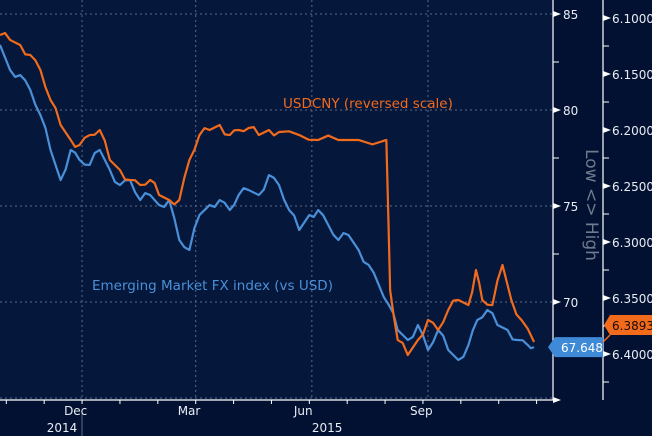 This screenshot has width=652, height=436. What do you see at coordinates (368, 104) in the screenshot?
I see `usdcny-annotation: USDCNY (reversed scale)` at bounding box center [368, 104].